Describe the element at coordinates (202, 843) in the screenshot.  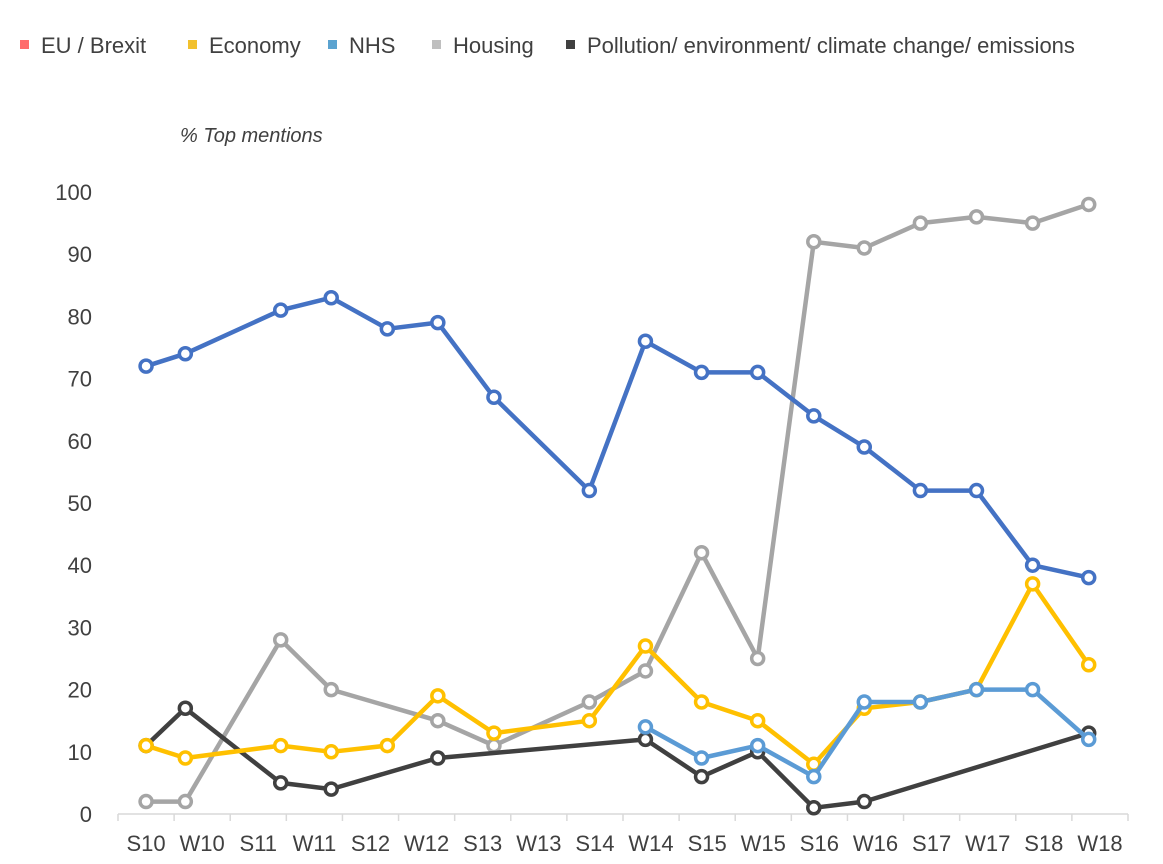
I see `x-tick-label: W10` at that location.